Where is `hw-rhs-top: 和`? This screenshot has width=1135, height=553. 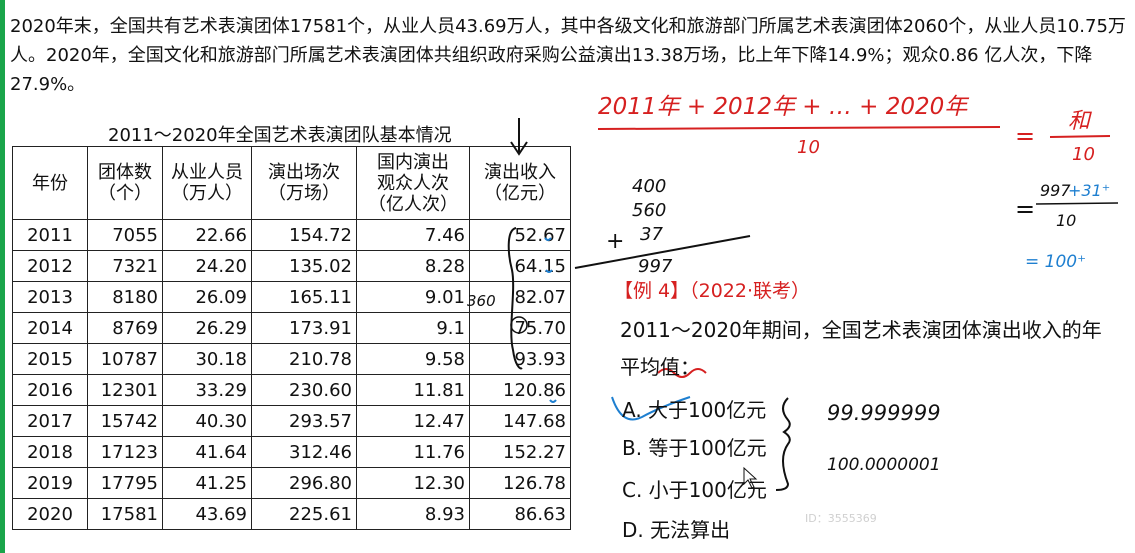 hw-rhs-top: 和 is located at coordinates (1080, 121).